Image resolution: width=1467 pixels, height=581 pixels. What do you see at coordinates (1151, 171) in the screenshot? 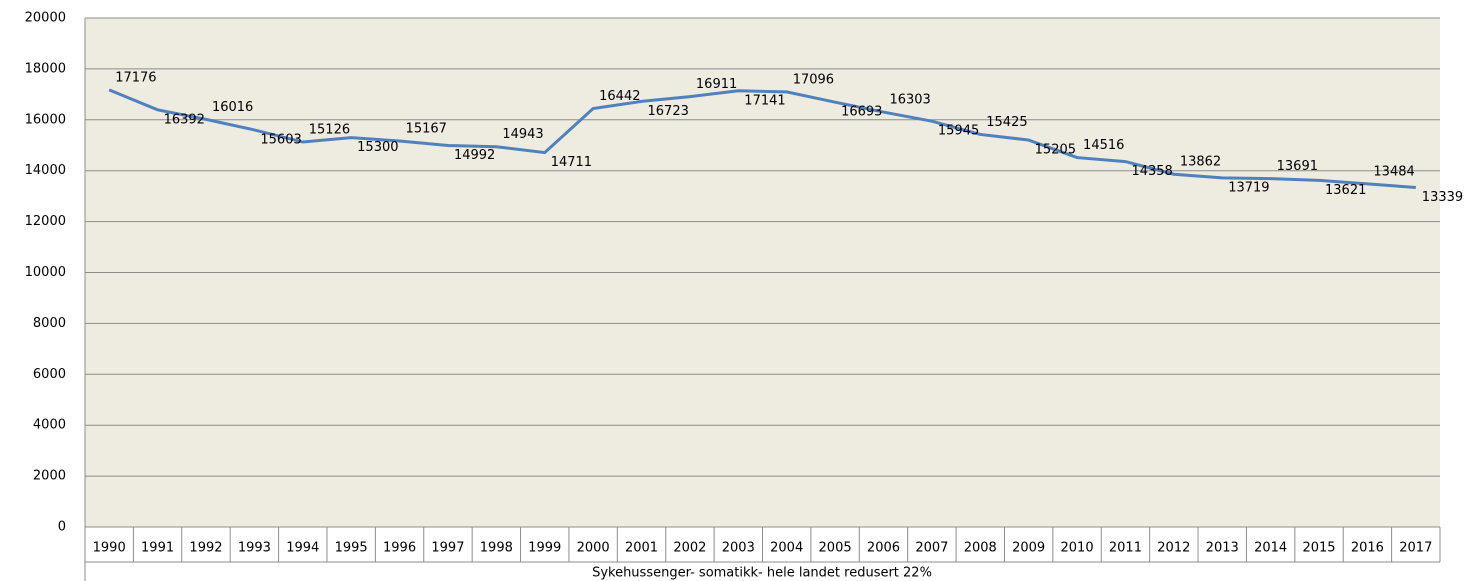
I see `data-label: 14358` at bounding box center [1151, 171].